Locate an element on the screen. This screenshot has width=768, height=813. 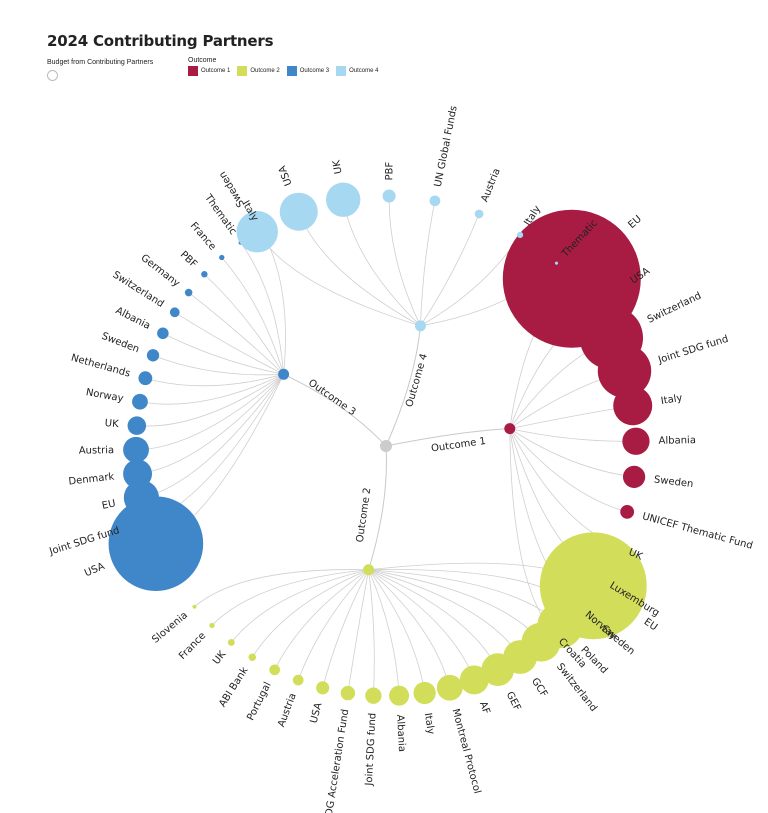
partner-label: Sweden is located at coordinates (232, 189).